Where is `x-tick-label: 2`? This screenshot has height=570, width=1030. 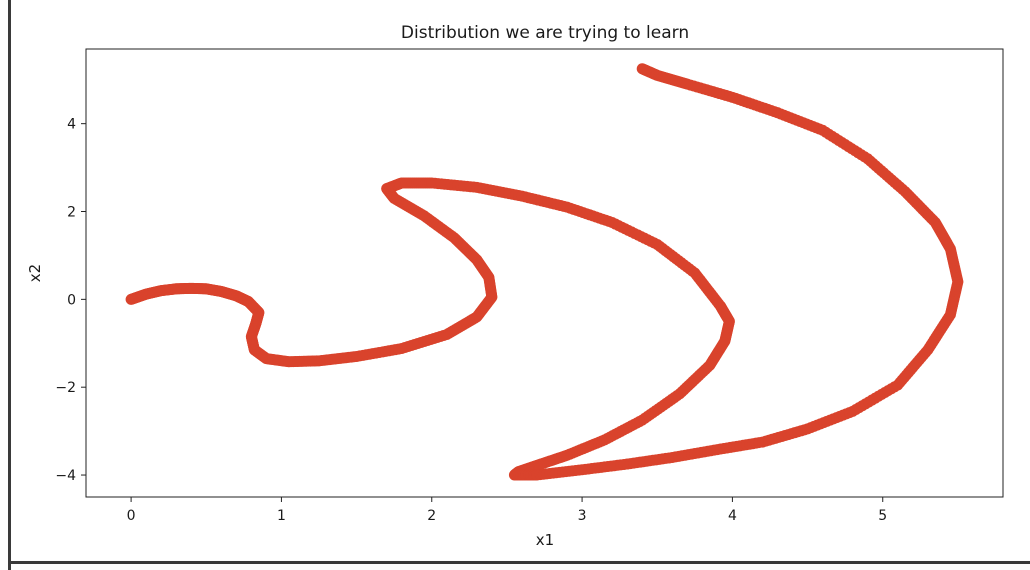 x-tick-label: 2 is located at coordinates (431, 516).